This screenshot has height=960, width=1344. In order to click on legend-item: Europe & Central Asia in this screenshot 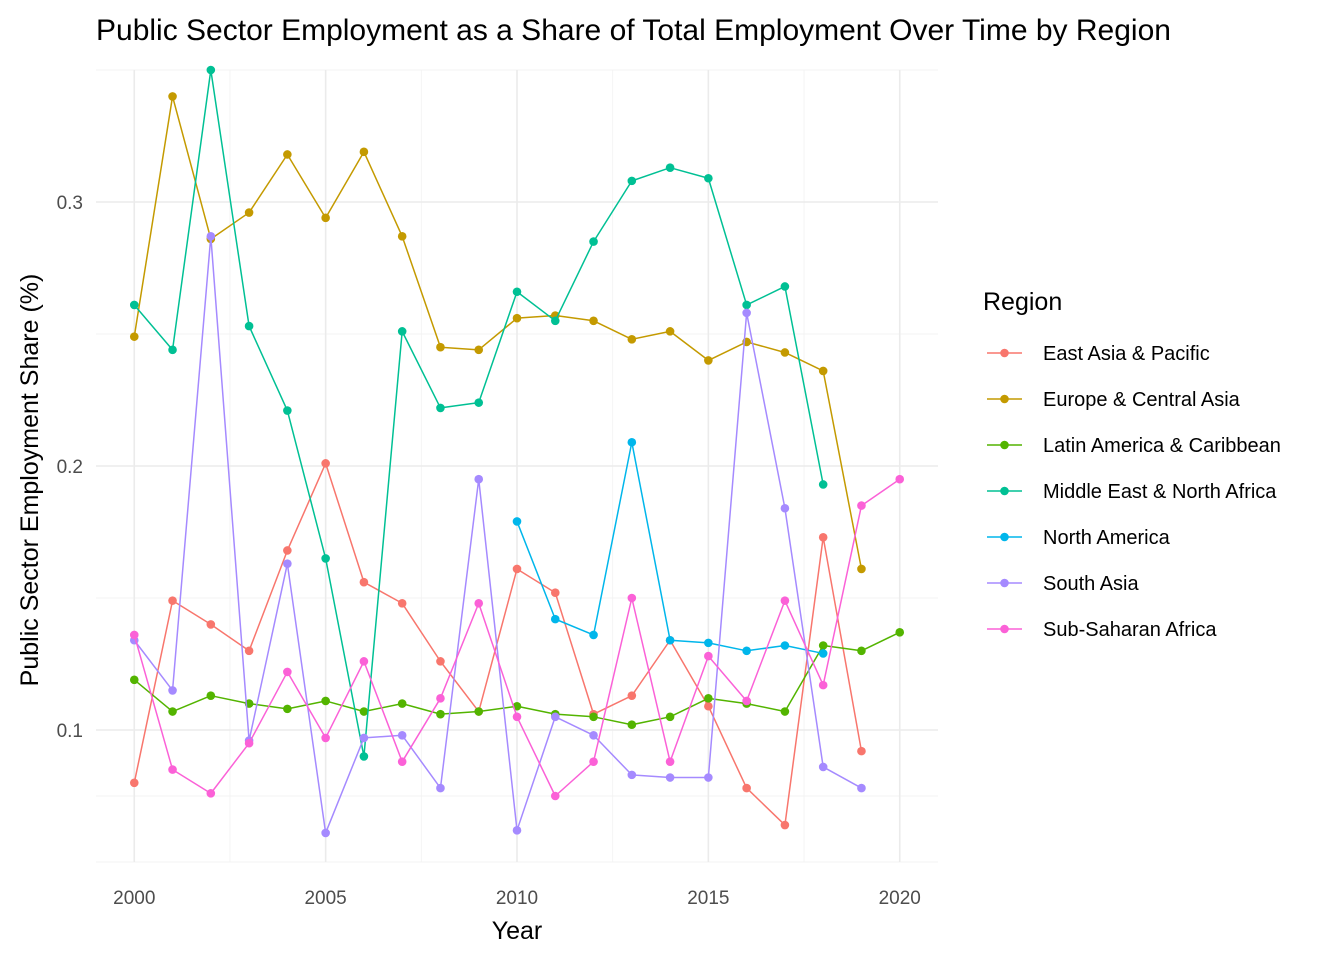, I will do `click(1114, 400)`.